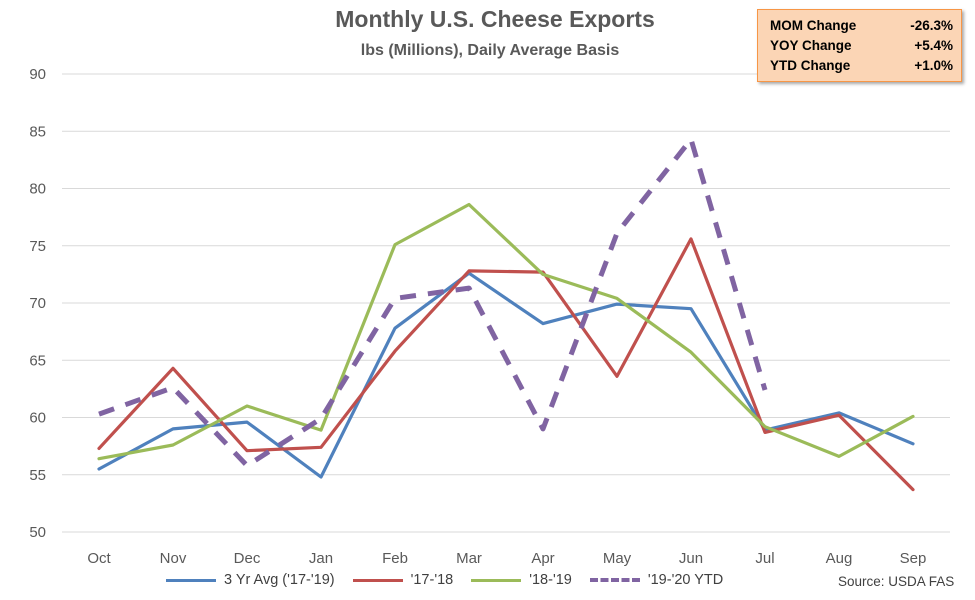  I want to click on legend-label: 3 Yr Avg ('17-'19), so click(279, 580).